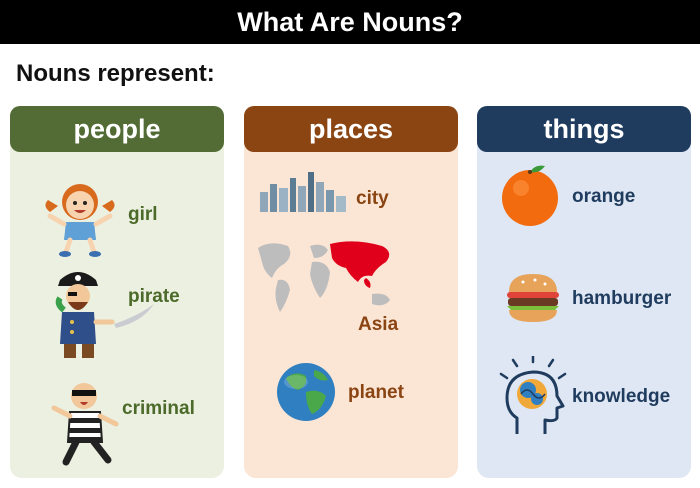 The height and width of the screenshot is (488, 700). What do you see at coordinates (533, 298) in the screenshot?
I see `hamburger-icon` at bounding box center [533, 298].